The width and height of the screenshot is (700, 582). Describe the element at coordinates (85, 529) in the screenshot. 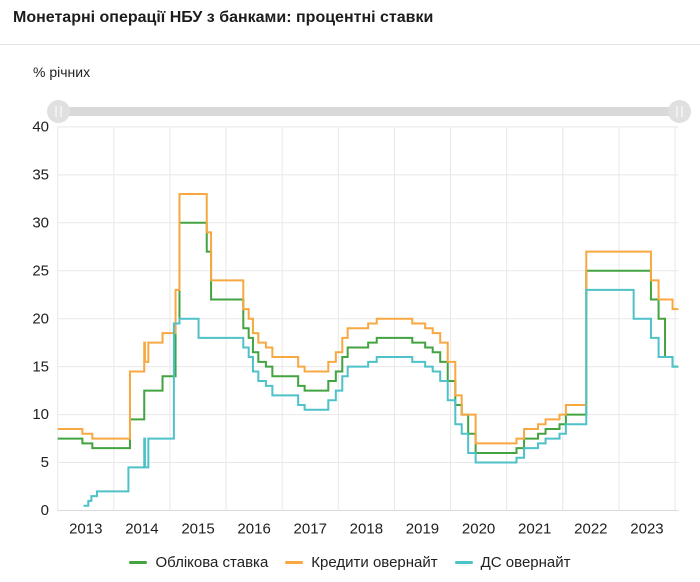

I see `svg-text: 2013` at that location.